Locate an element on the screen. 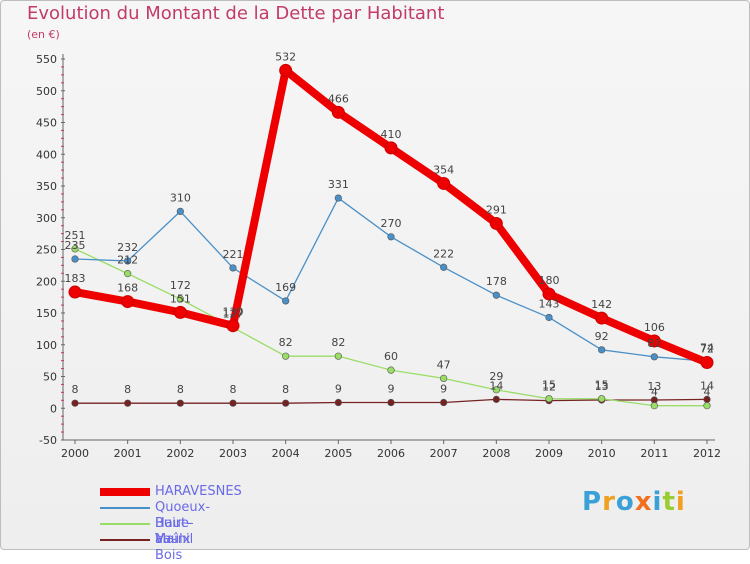  x-tick-label: 2011 is located at coordinates (654, 453).